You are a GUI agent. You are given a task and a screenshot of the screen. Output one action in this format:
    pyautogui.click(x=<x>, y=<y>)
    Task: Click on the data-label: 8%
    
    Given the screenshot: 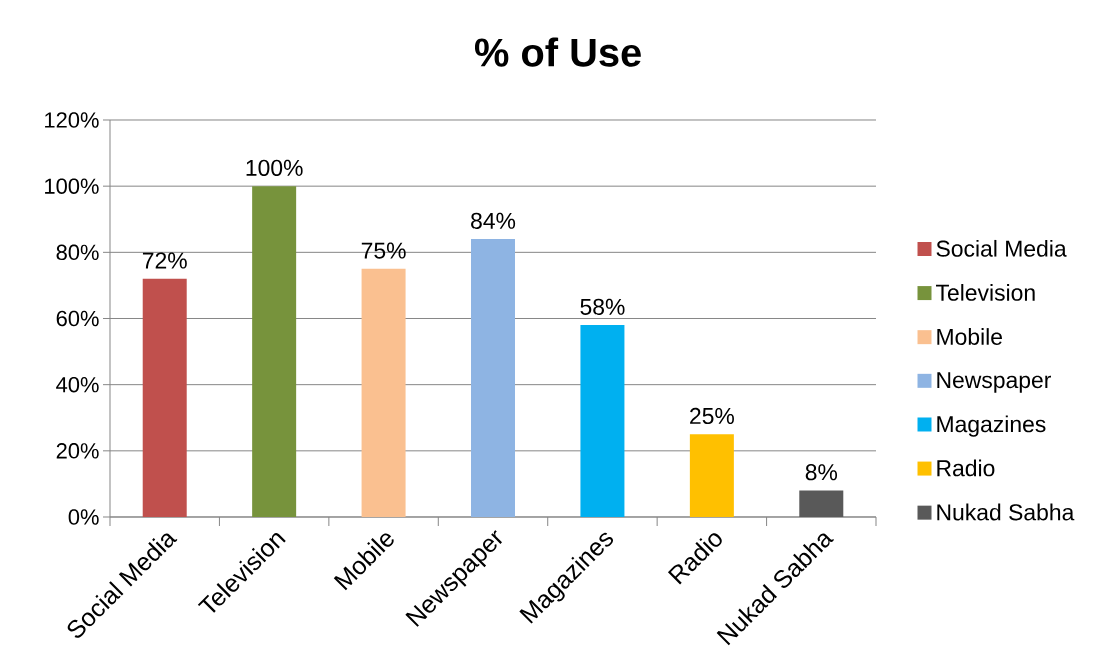 What is the action you would take?
    pyautogui.click(x=821, y=472)
    